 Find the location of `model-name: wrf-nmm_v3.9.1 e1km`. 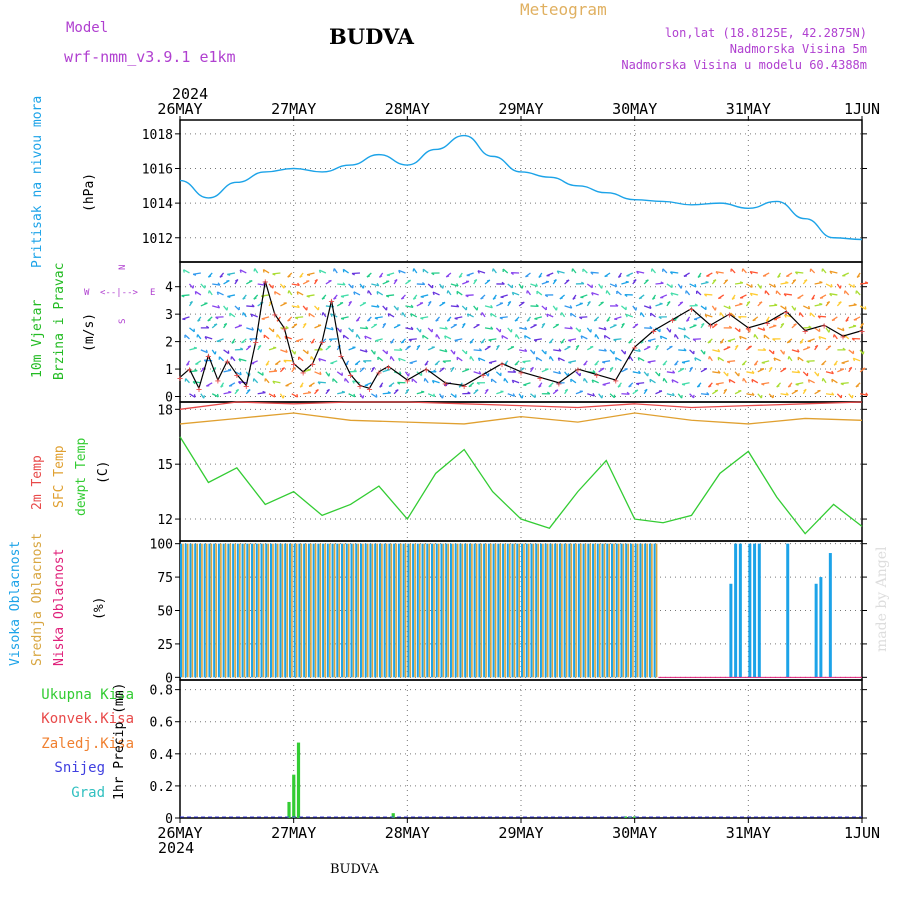

model-name: wrf-nmm_v3.9.1 e1km is located at coordinates (150, 57).